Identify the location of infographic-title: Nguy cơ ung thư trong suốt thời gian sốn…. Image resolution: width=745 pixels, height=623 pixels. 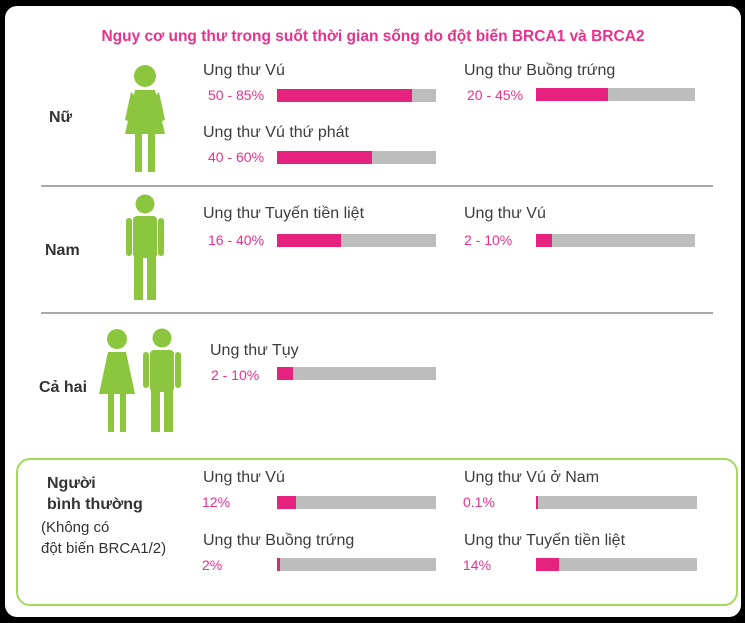
(373, 36).